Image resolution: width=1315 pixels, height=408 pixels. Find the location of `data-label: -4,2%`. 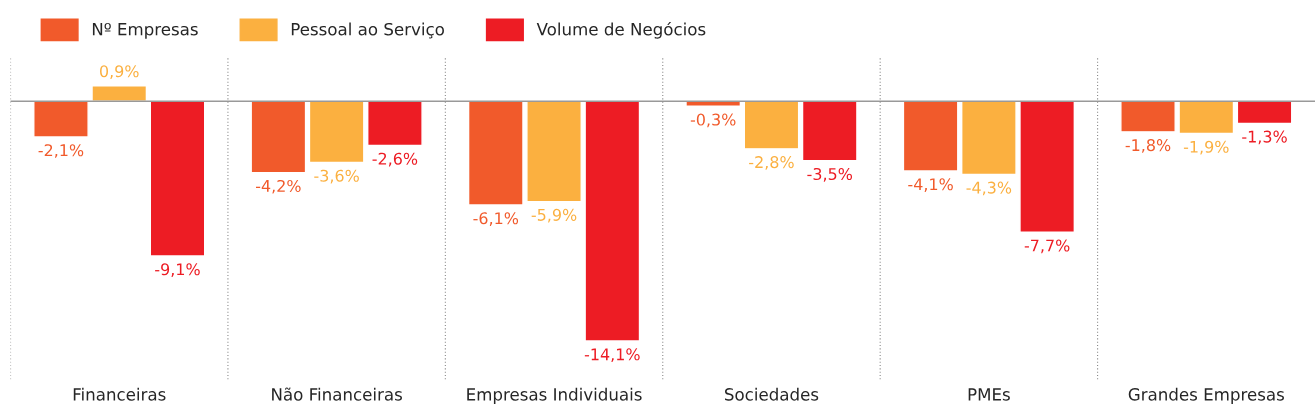

data-label: -4,2% is located at coordinates (278, 186).